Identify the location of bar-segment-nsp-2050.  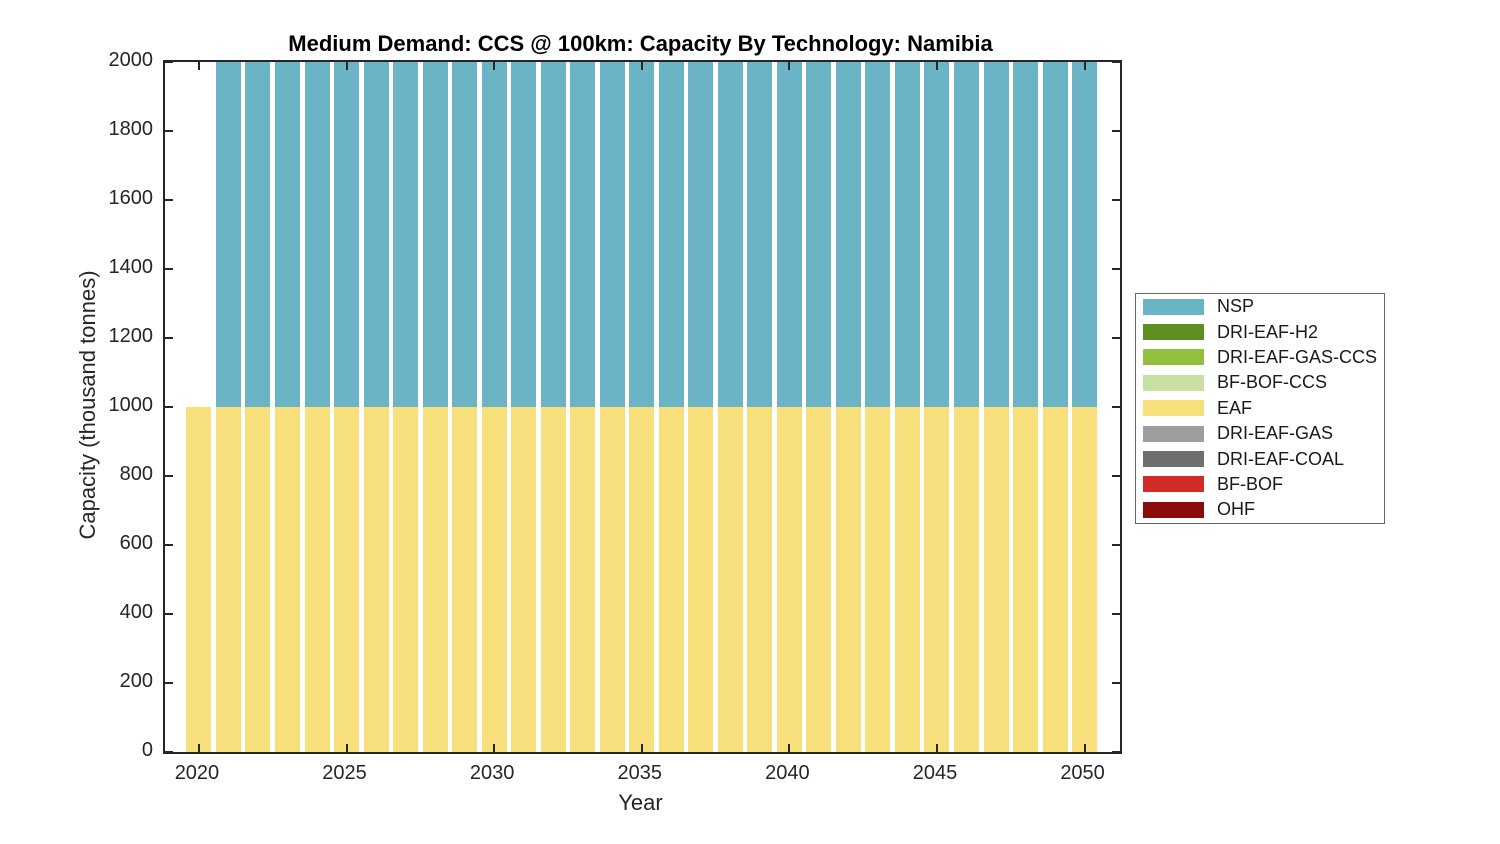
(1085, 234).